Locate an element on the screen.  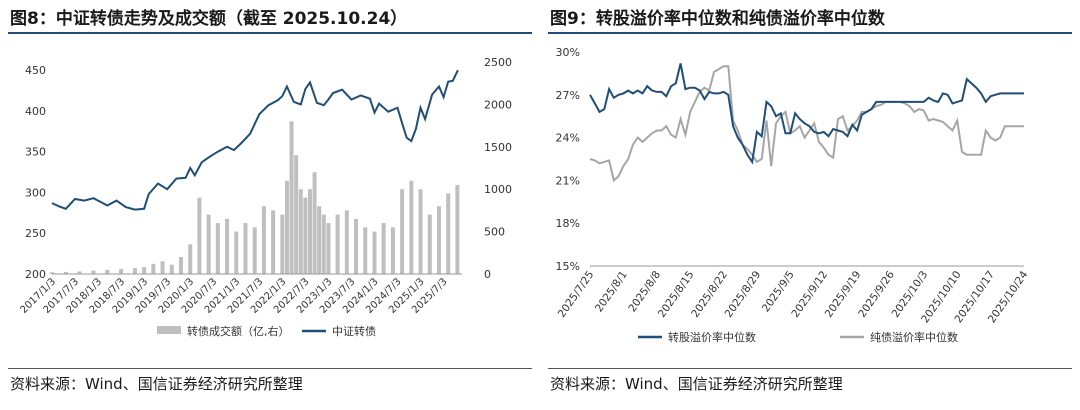
y-tick-label: 21% is located at coordinates (568, 180).